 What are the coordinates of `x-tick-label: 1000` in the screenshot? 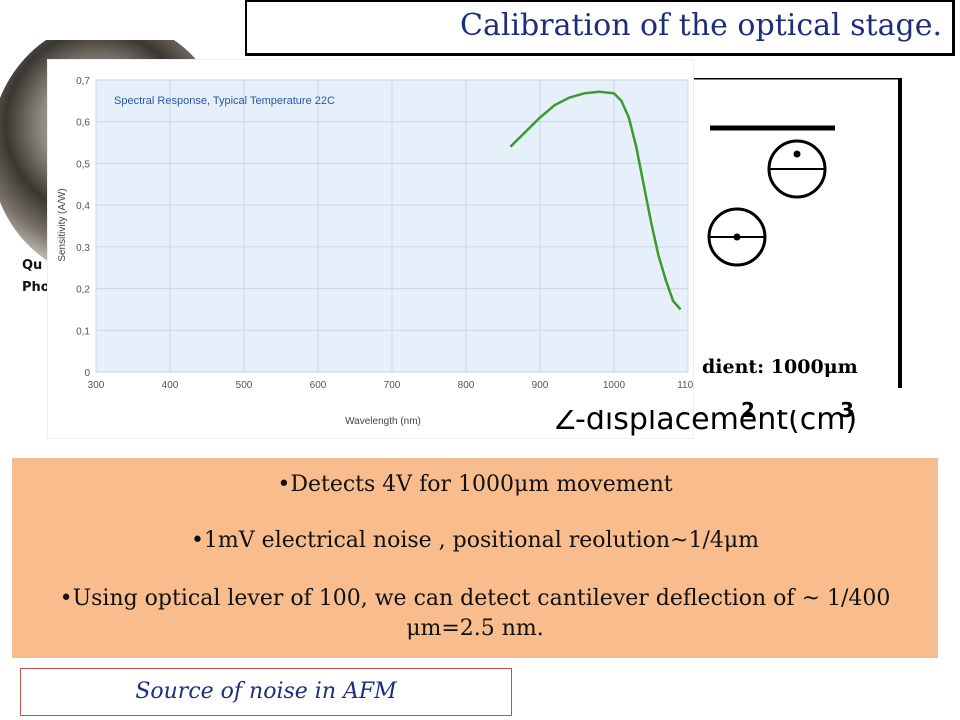 It's located at (614, 385).